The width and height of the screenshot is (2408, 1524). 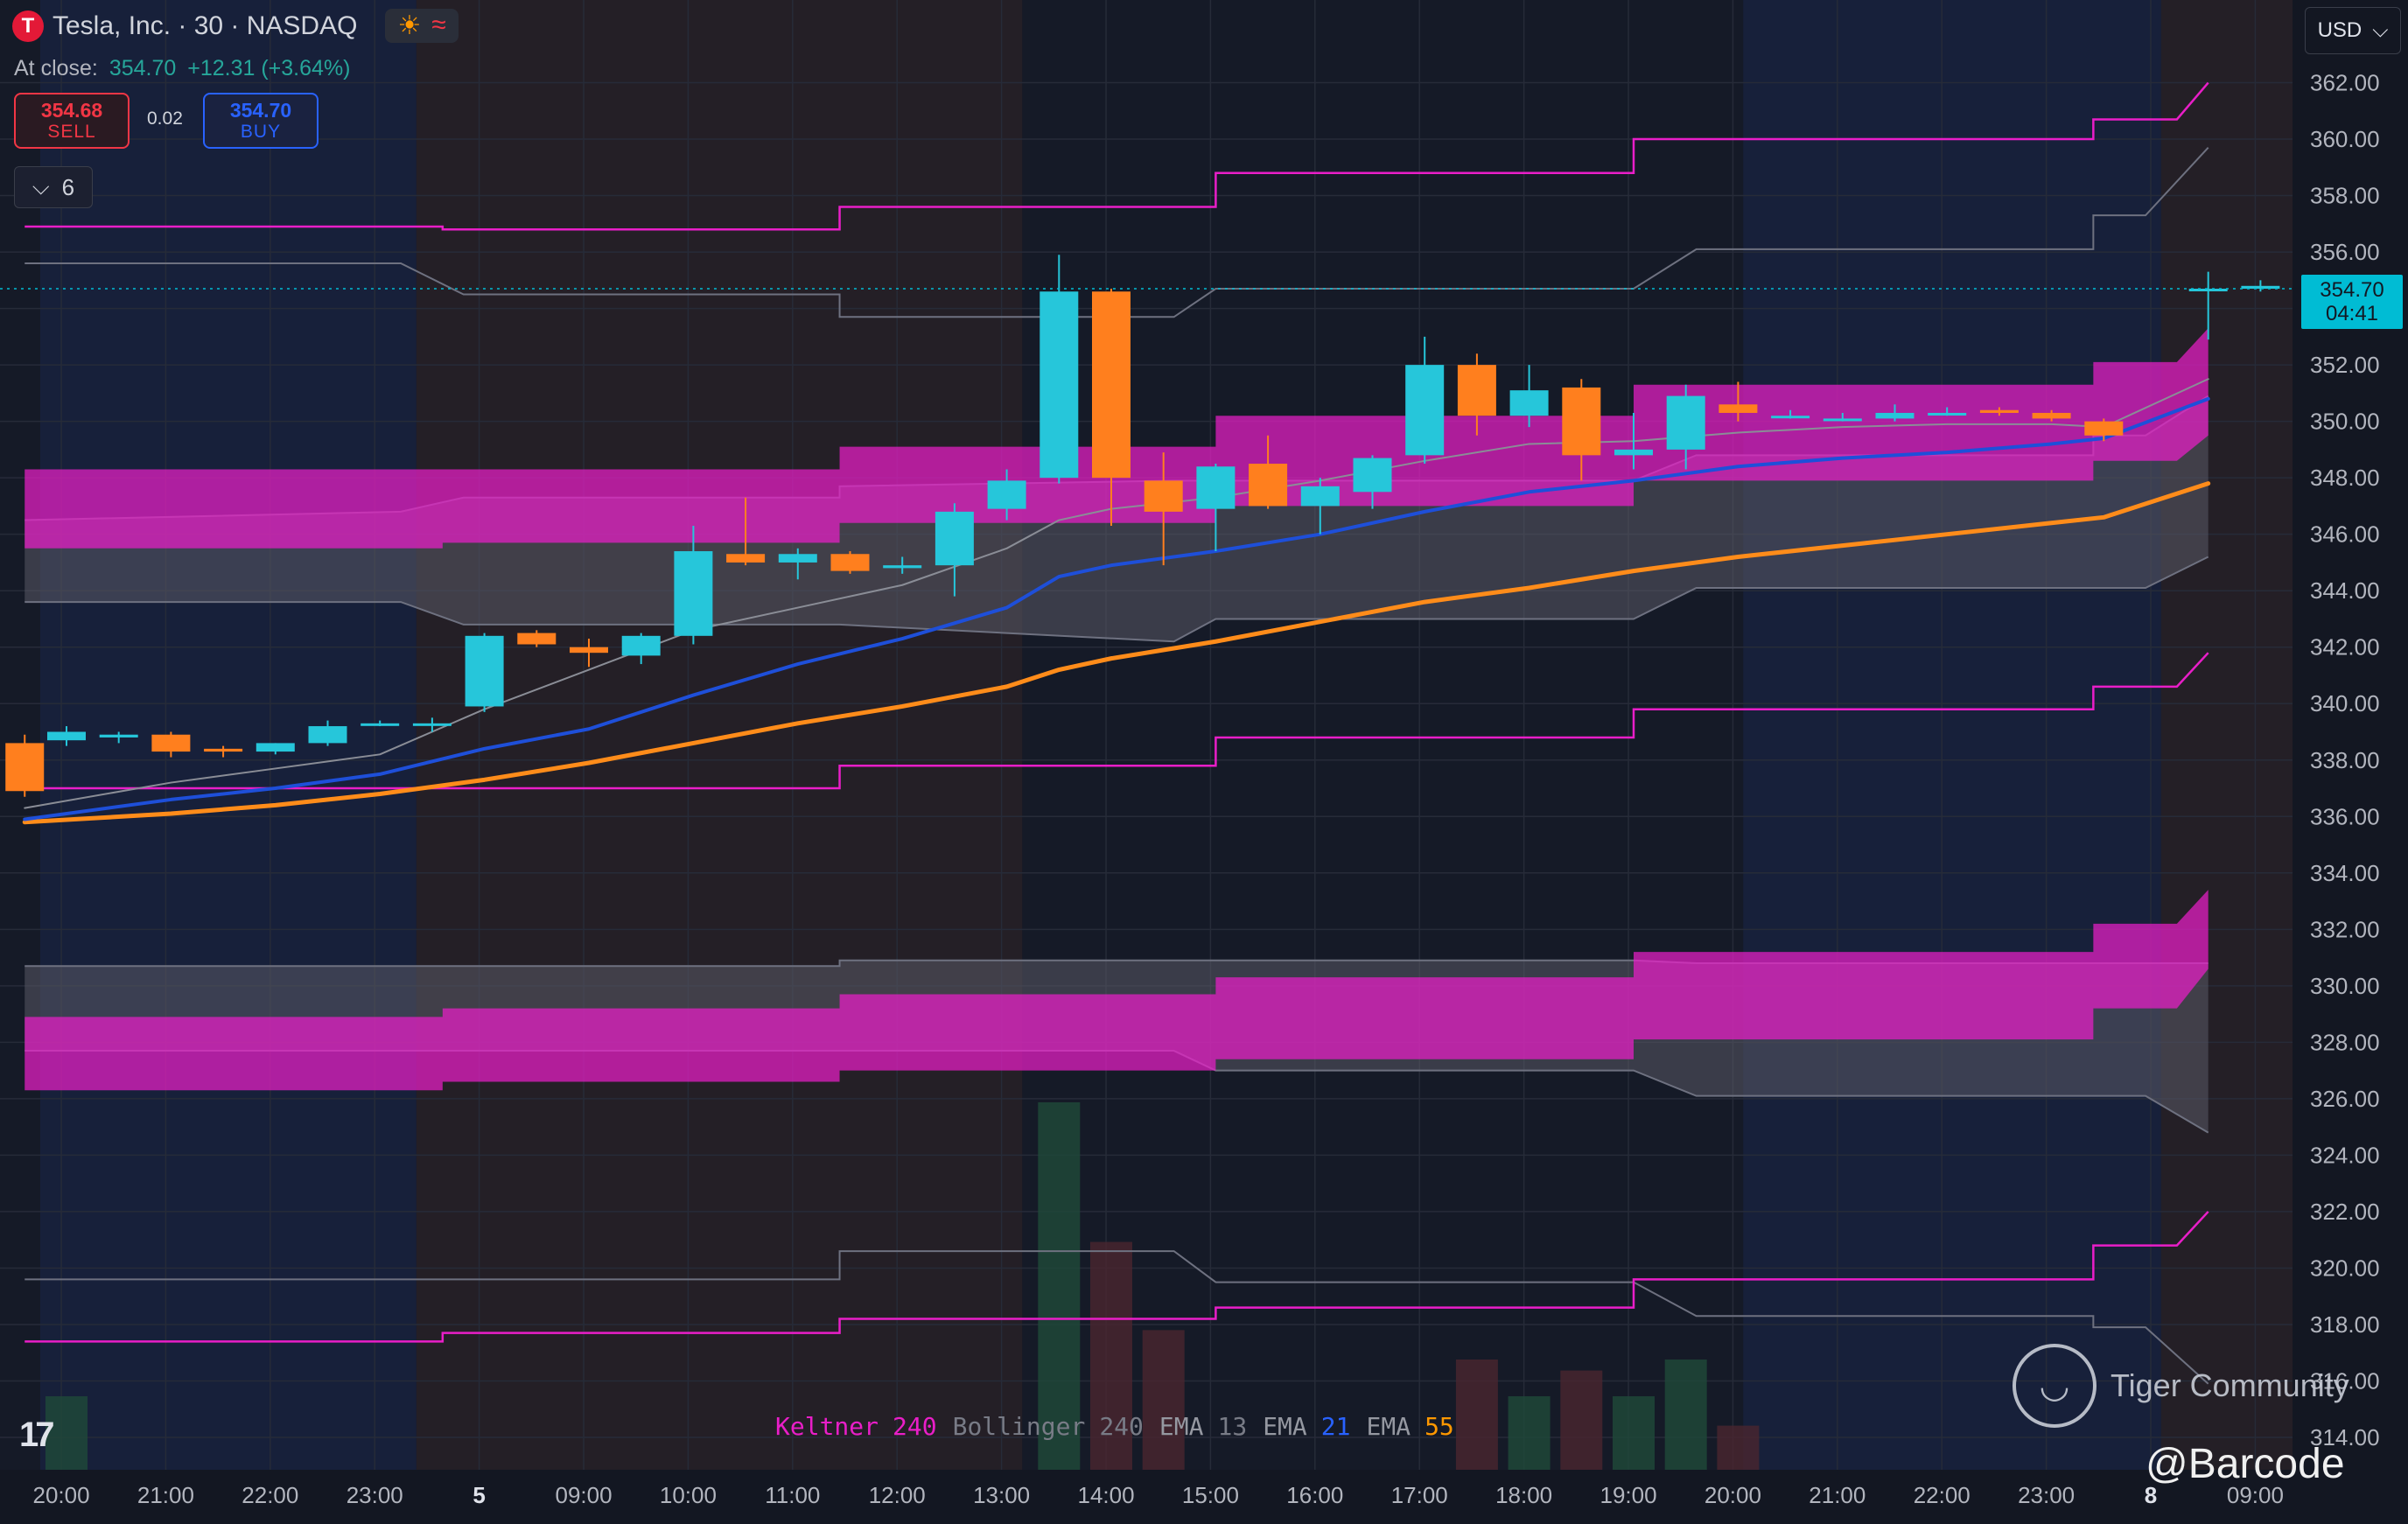 I want to click on price-tick-label: 318.00, so click(x=2345, y=1324).